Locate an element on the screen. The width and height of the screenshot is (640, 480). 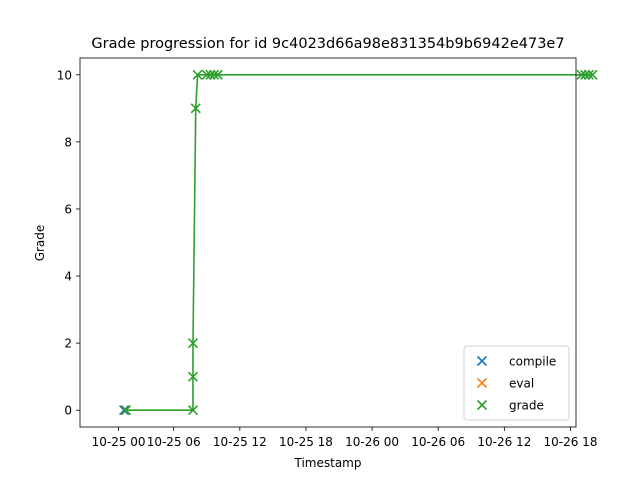
y-tick-label-0: 0 is located at coordinates (68, 411).